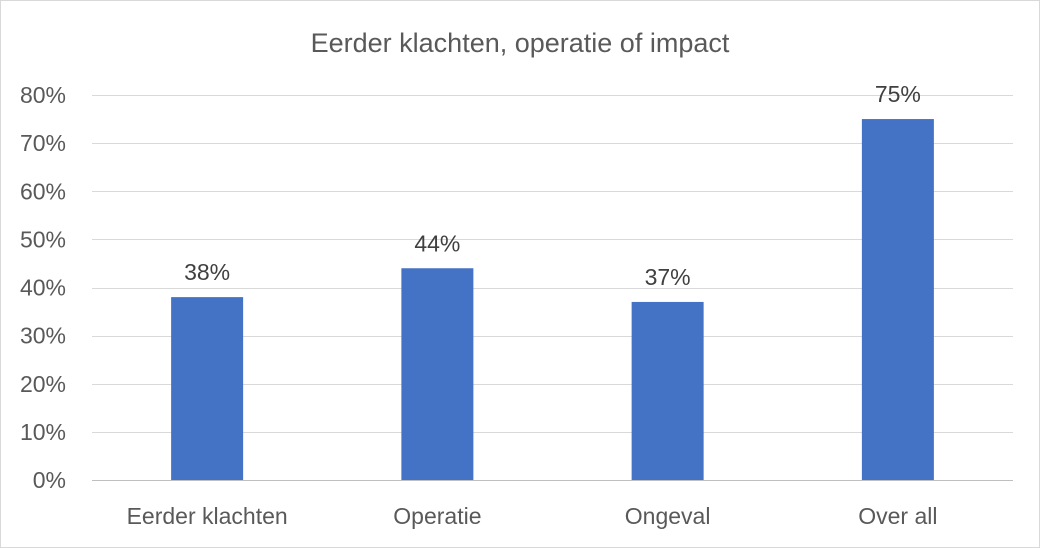 This screenshot has height=548, width=1040. I want to click on data-label: 38%, so click(207, 272).